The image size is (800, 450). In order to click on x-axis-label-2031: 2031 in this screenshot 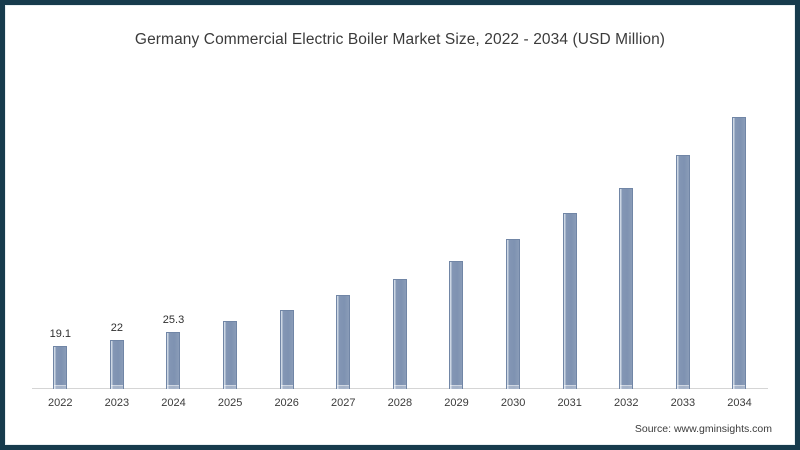, I will do `click(569, 403)`.